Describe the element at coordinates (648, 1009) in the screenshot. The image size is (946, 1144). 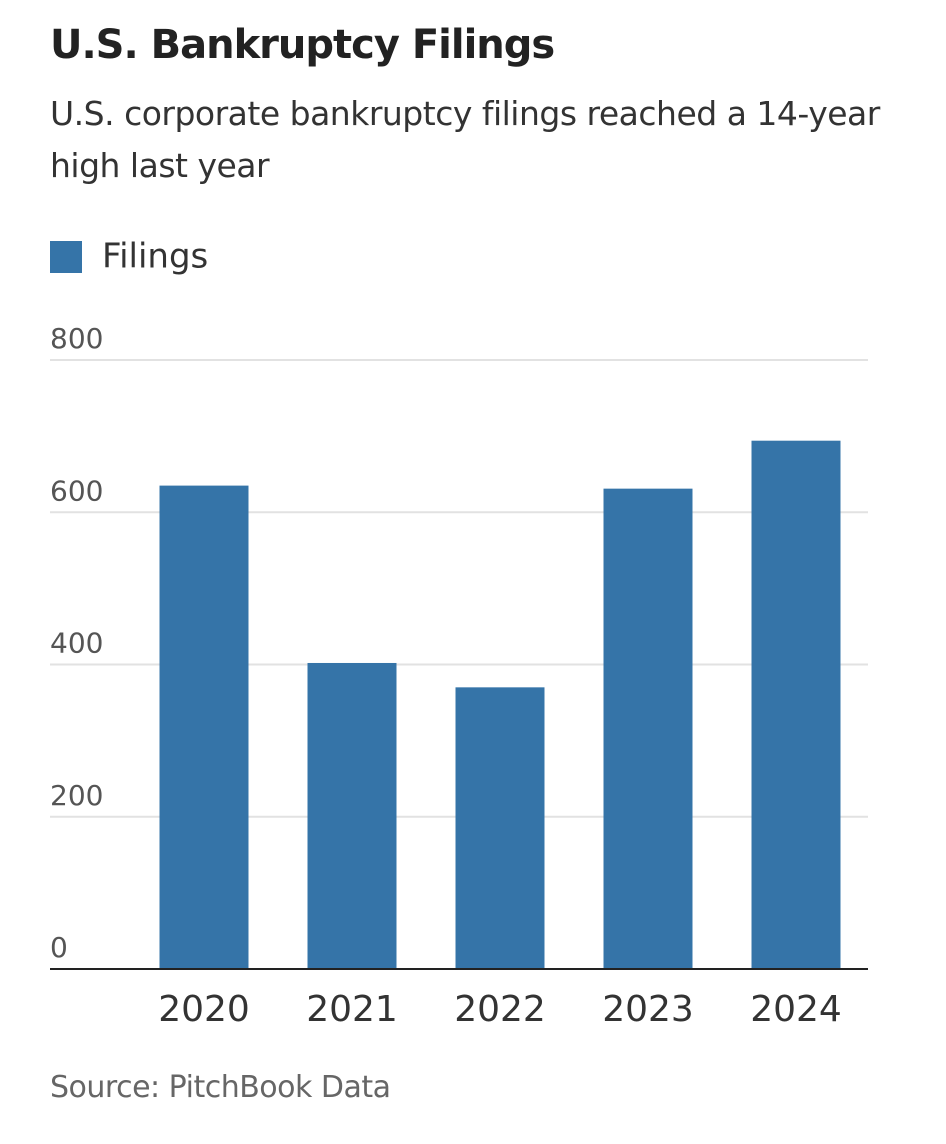
I see `x-tick-label: 2023` at that location.